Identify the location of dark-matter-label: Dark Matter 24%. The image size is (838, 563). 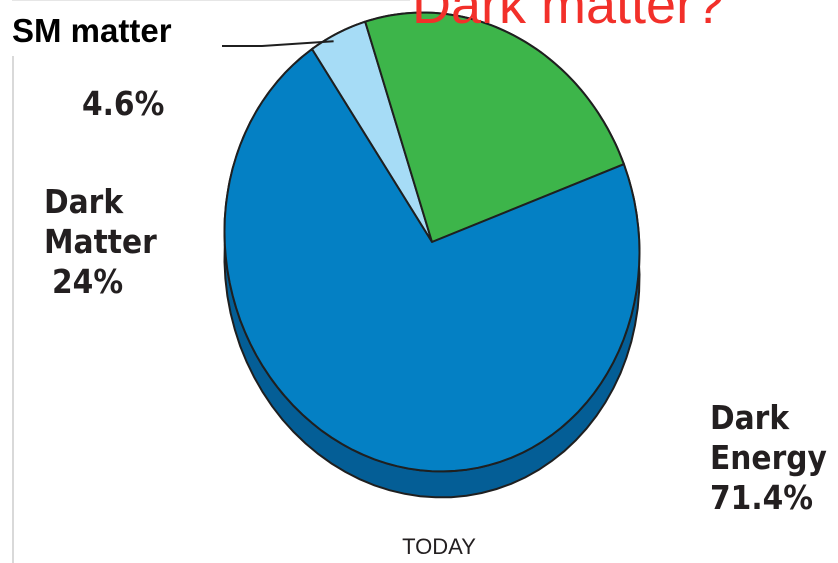
(100, 242).